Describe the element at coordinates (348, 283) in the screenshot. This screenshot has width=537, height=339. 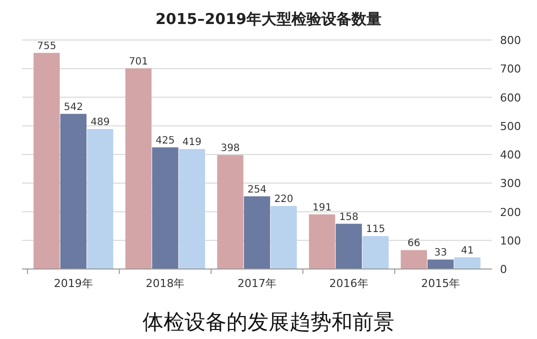
I see `x-tick-label: 2016年` at that location.